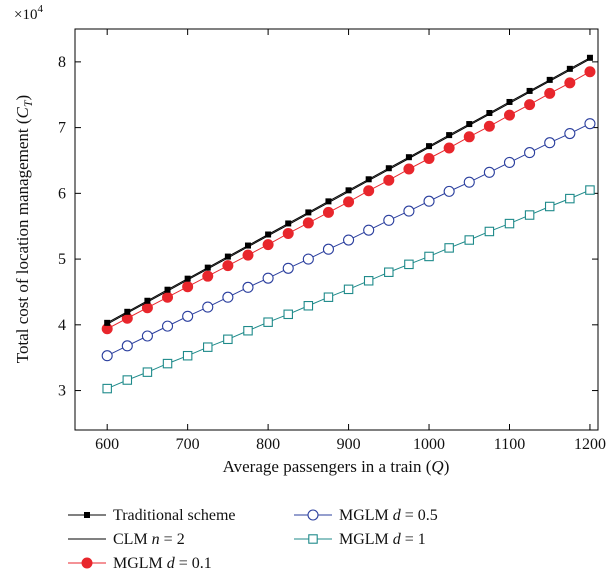 This screenshot has height=584, width=610. Describe the element at coordinates (349, 444) in the screenshot. I see `x-tick-label: 900` at that location.